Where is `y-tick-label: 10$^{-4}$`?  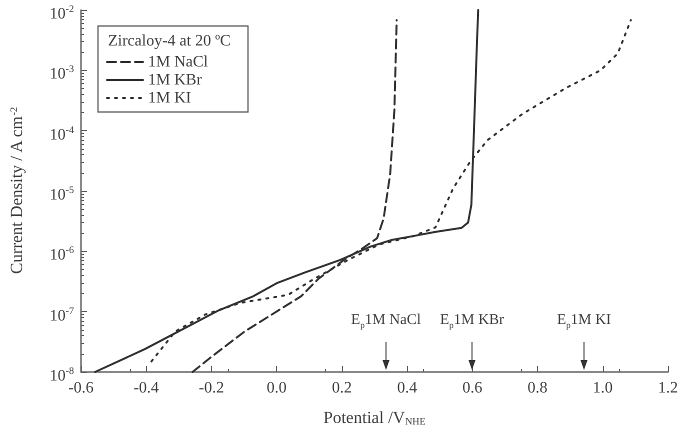
y-tick-label: 10$^{-4}$ is located at coordinates (62, 134).